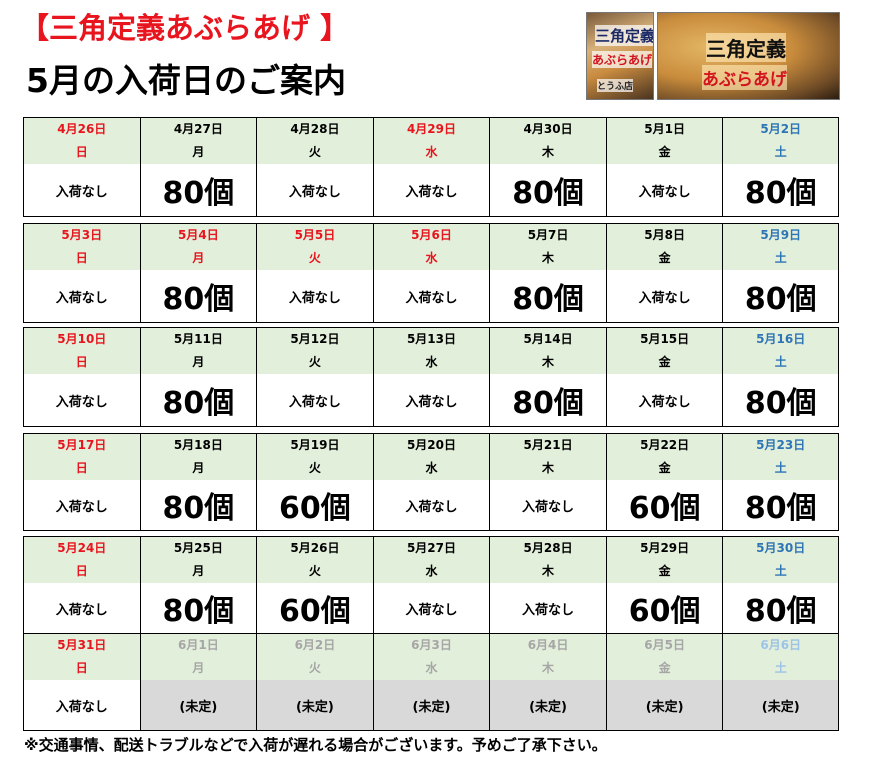 This screenshot has height=762, width=869. Describe the element at coordinates (780, 339) in the screenshot. I see `day-date: 5月16日` at that location.